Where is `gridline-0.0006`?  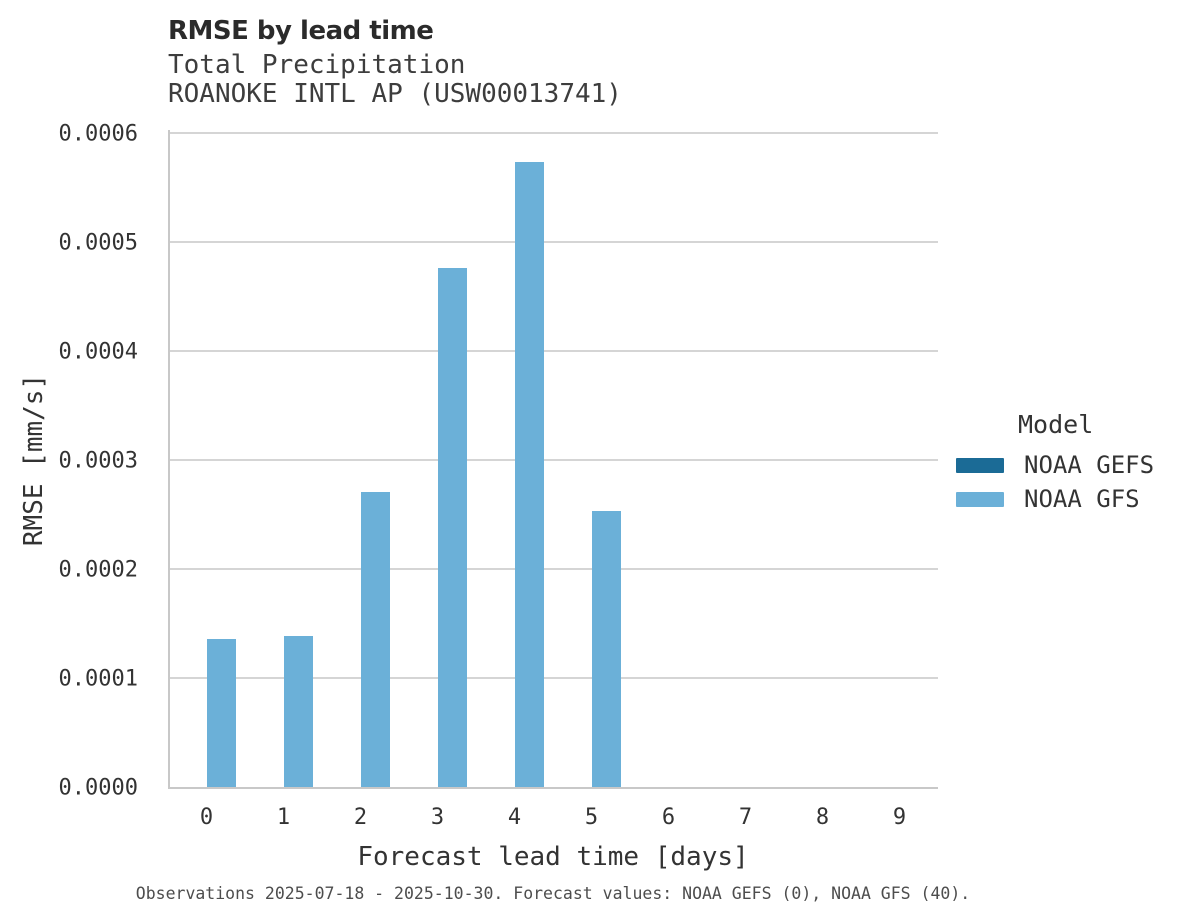
gridline-0.0006 is located at coordinates (553, 133).